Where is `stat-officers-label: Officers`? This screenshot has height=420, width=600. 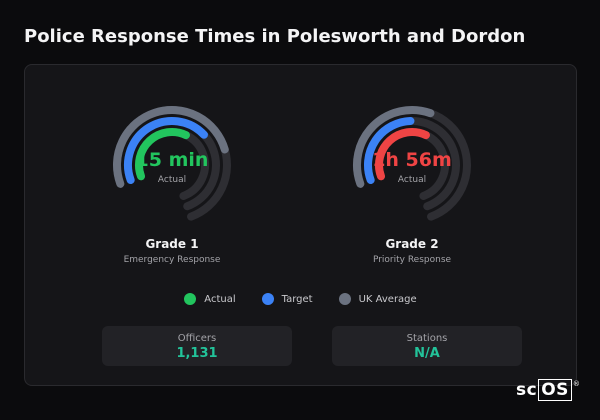 stat-officers-label: Officers is located at coordinates (197, 338).